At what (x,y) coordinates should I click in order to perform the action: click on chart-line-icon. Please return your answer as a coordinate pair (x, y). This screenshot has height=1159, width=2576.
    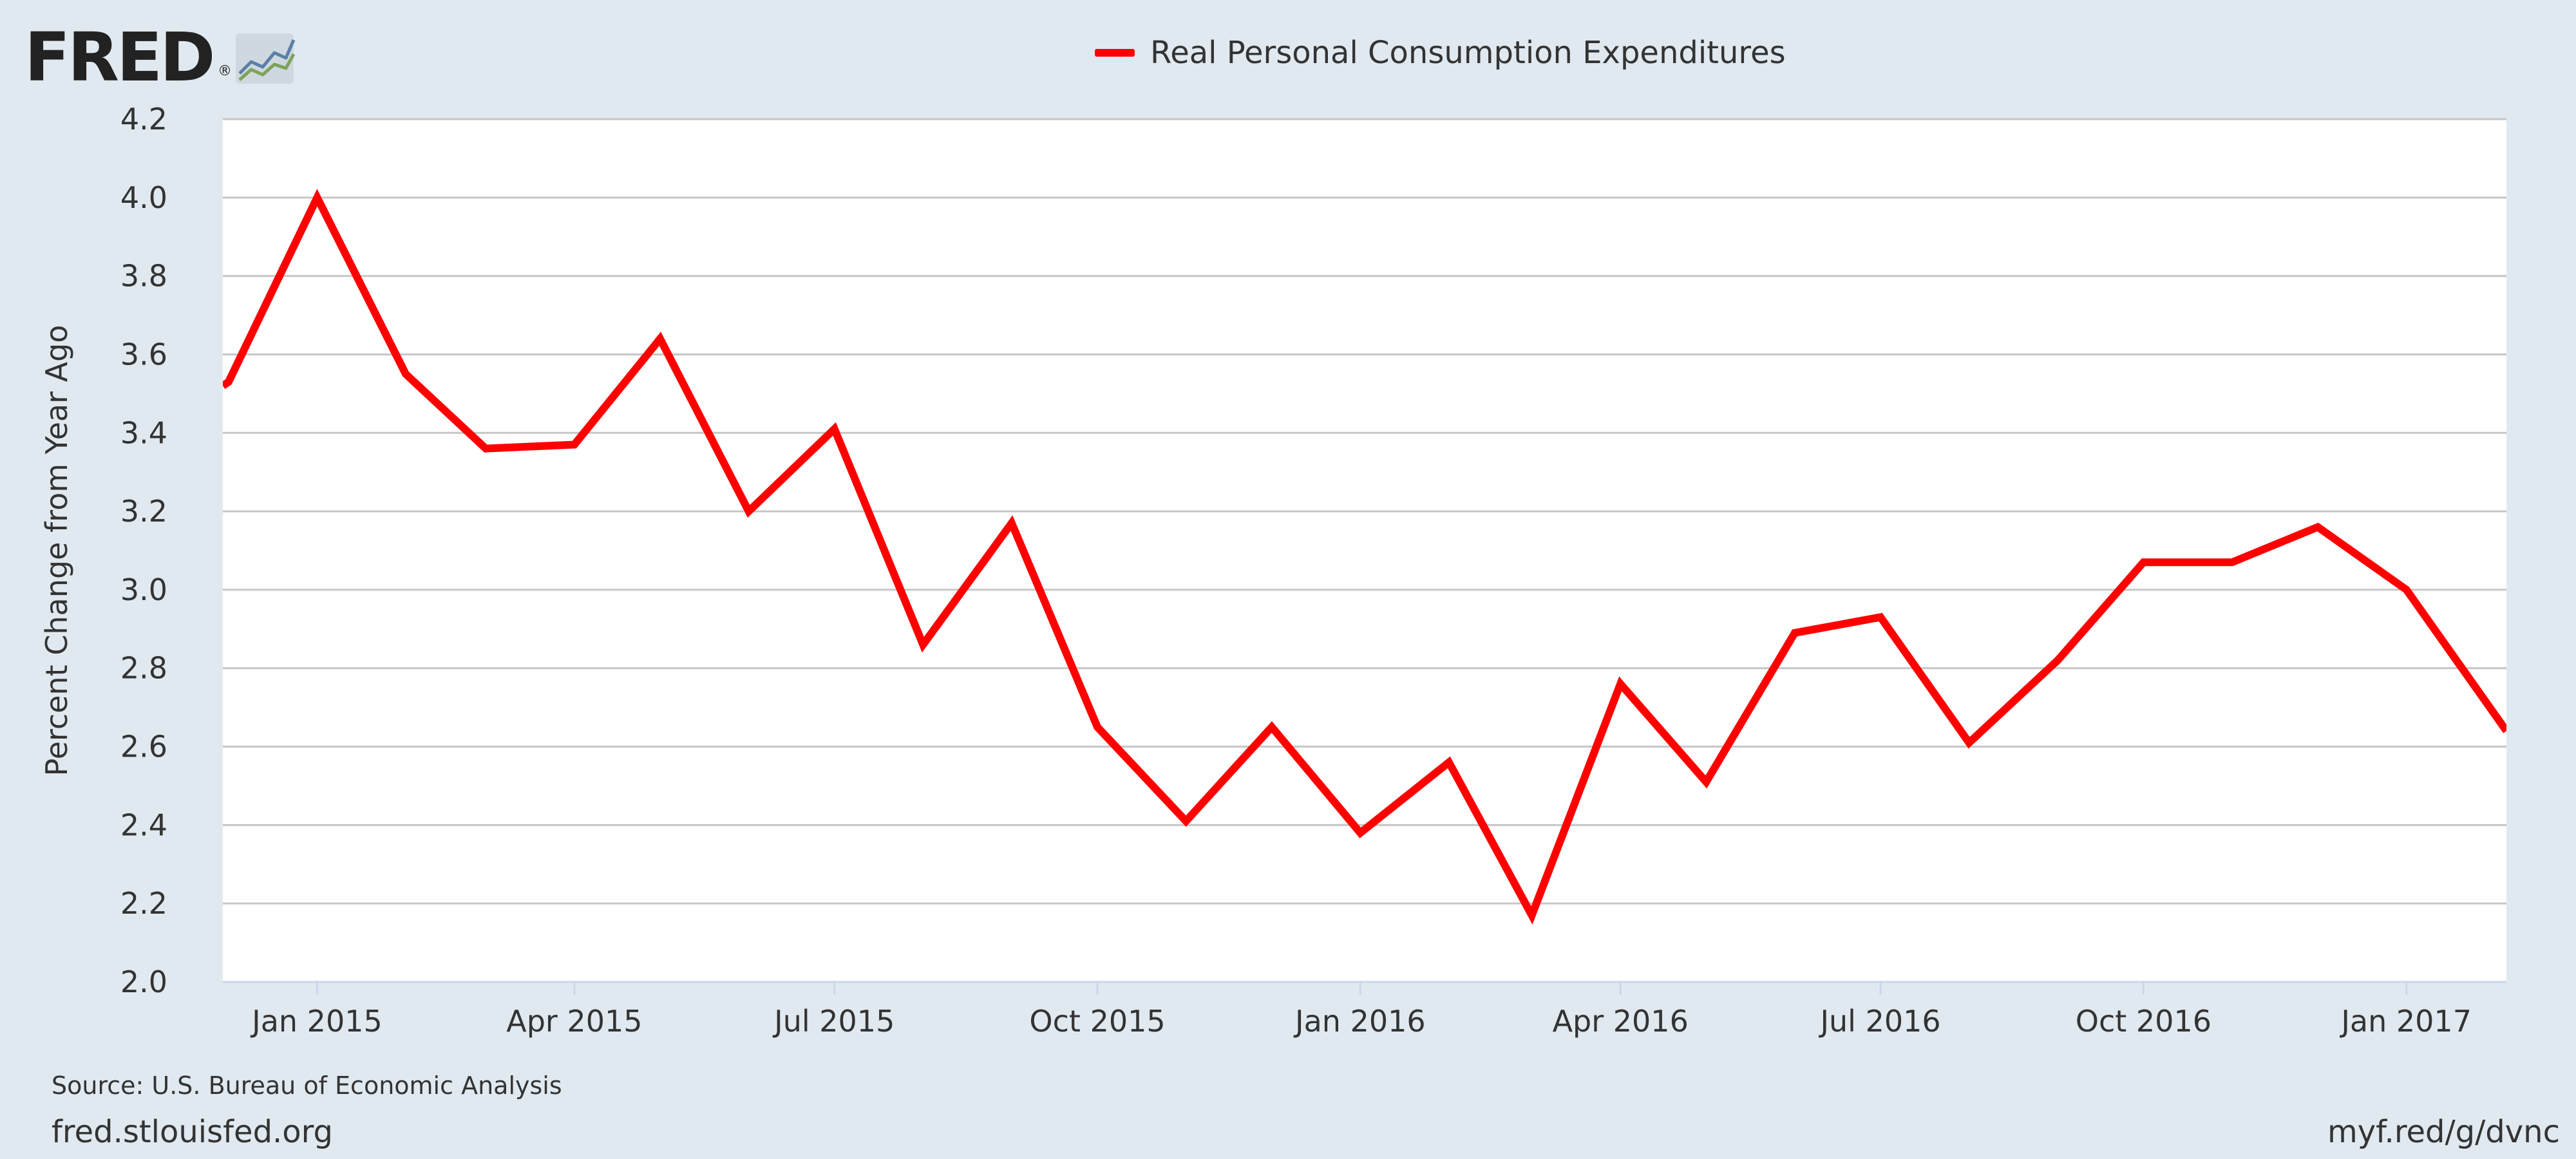
    Looking at the image, I should click on (266, 58).